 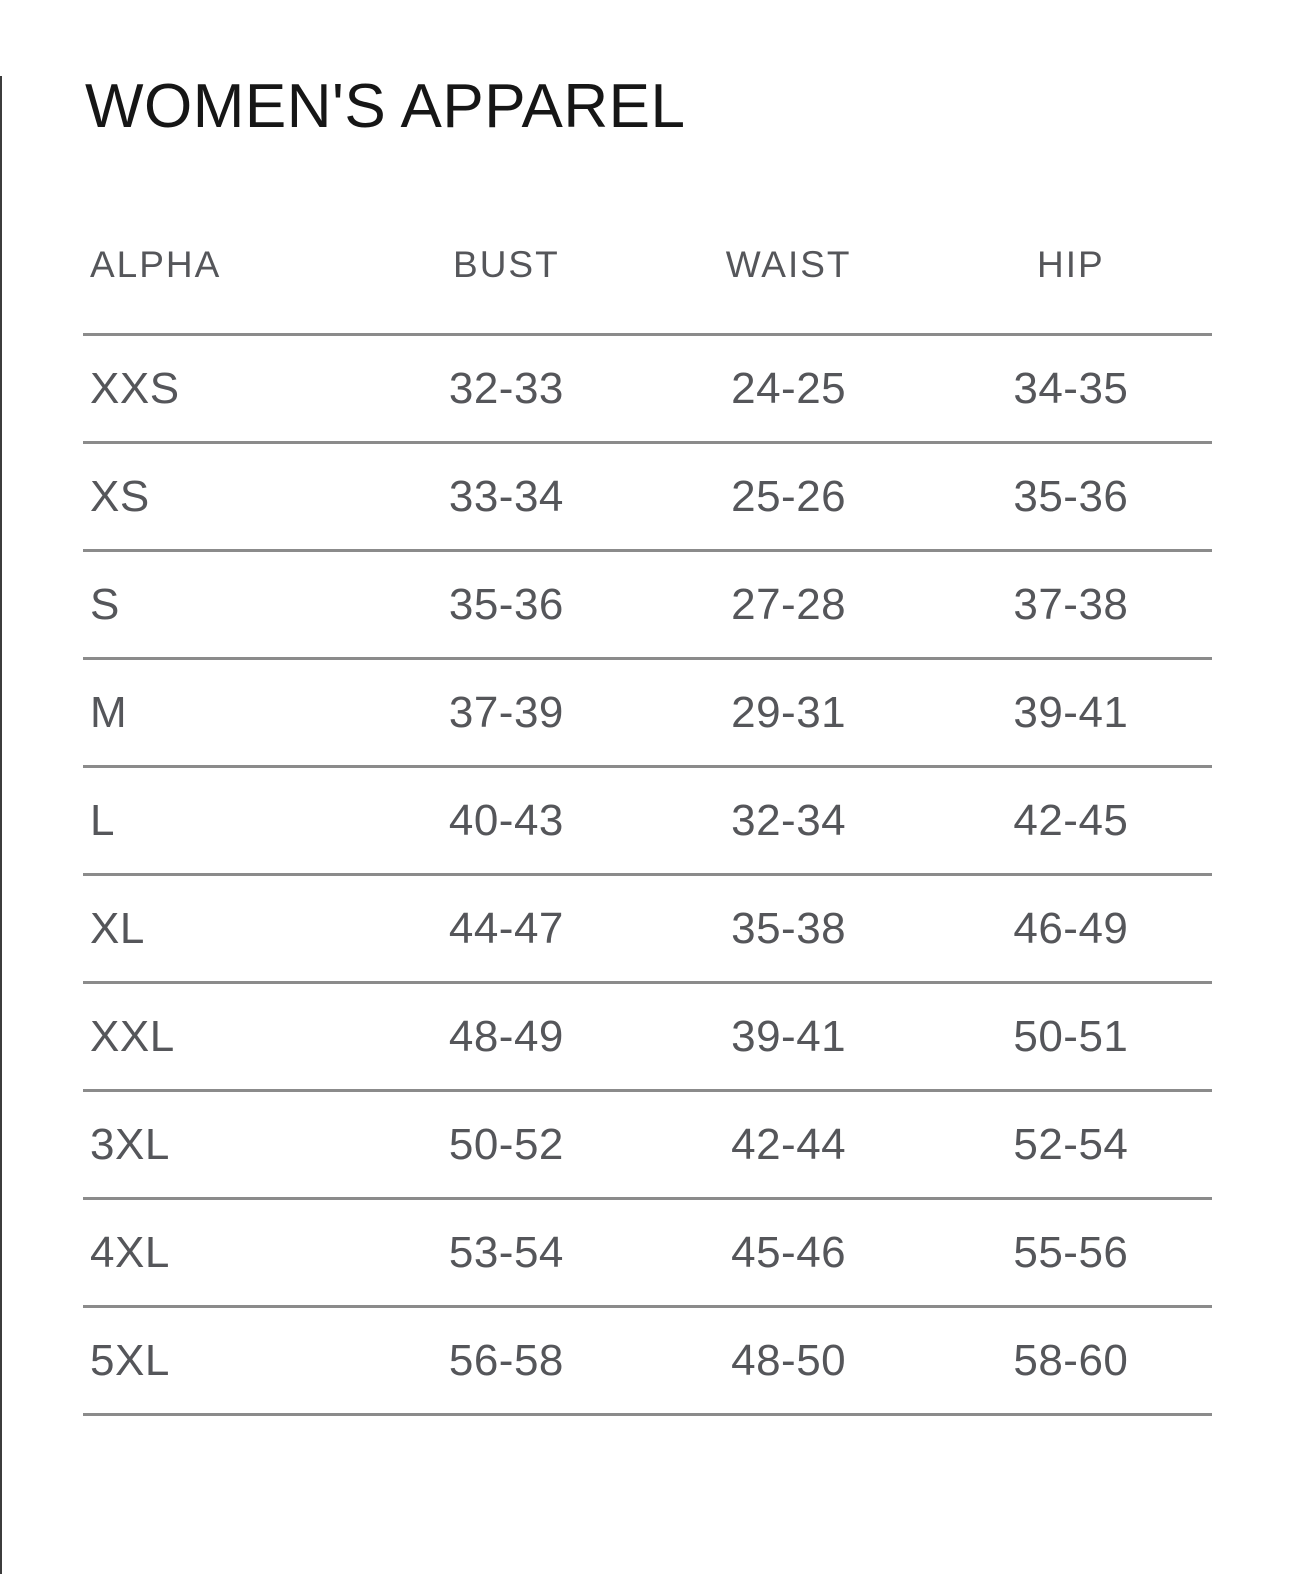 I want to click on waist-cell: 24-25, so click(x=789, y=388).